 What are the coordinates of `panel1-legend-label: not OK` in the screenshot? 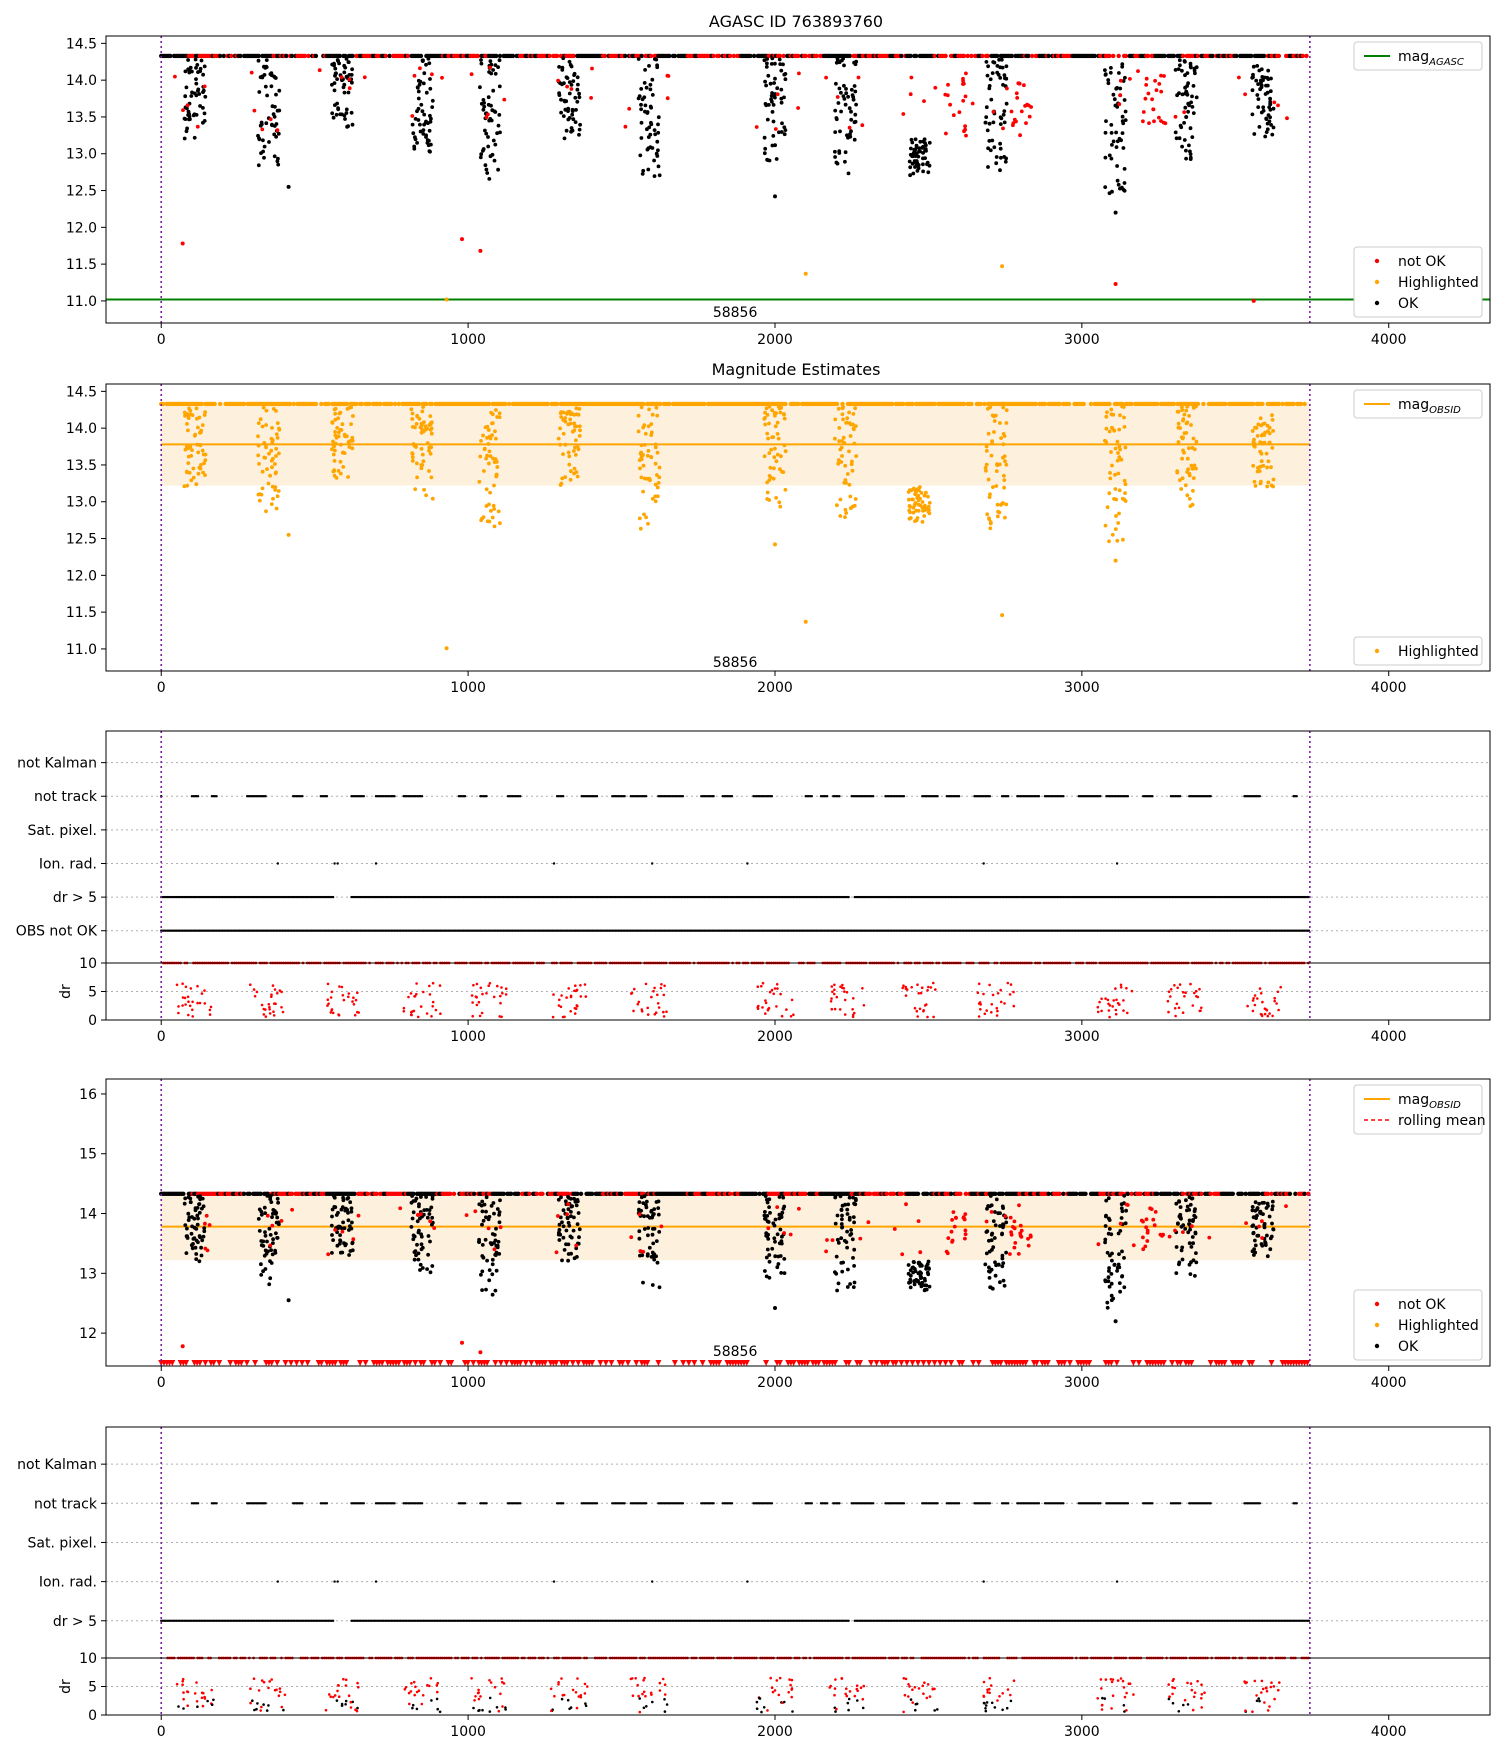 It's located at (1422, 262).